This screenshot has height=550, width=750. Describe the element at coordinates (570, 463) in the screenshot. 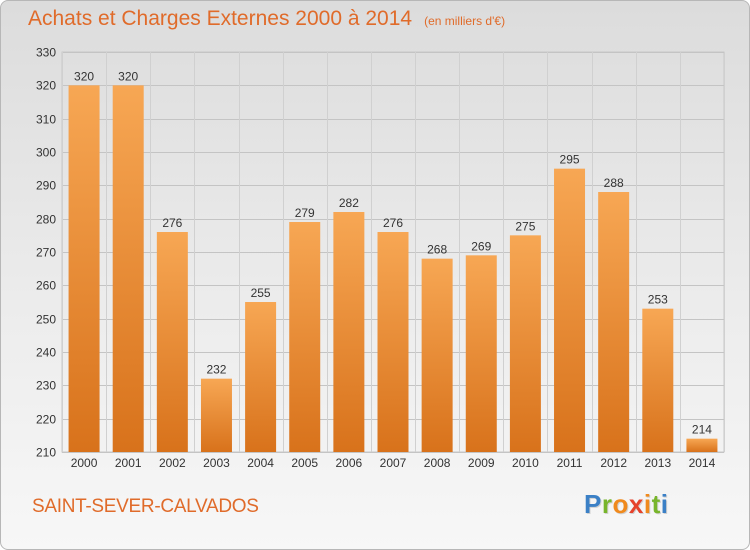

I see `x-tick-label: 2011` at that location.